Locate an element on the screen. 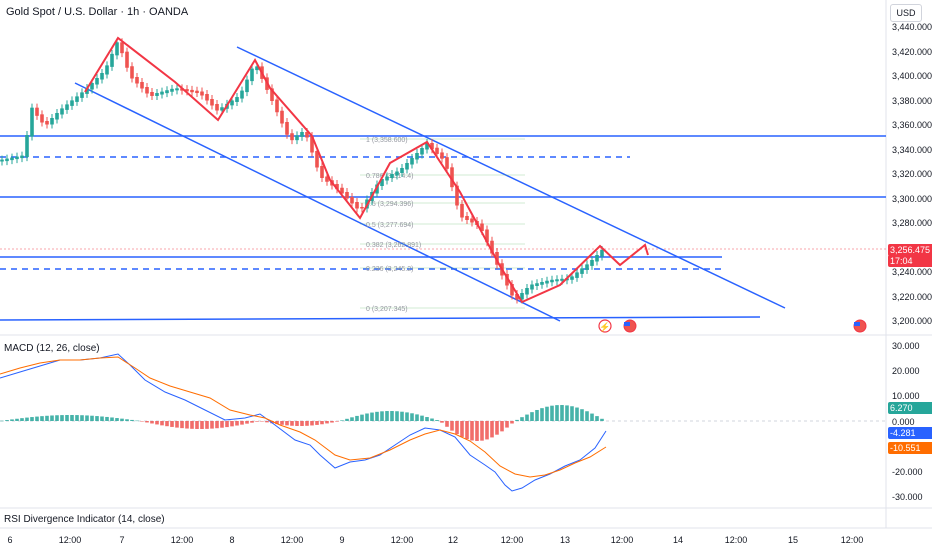 The height and width of the screenshot is (550, 932). time-tick: 6 is located at coordinates (10, 540).